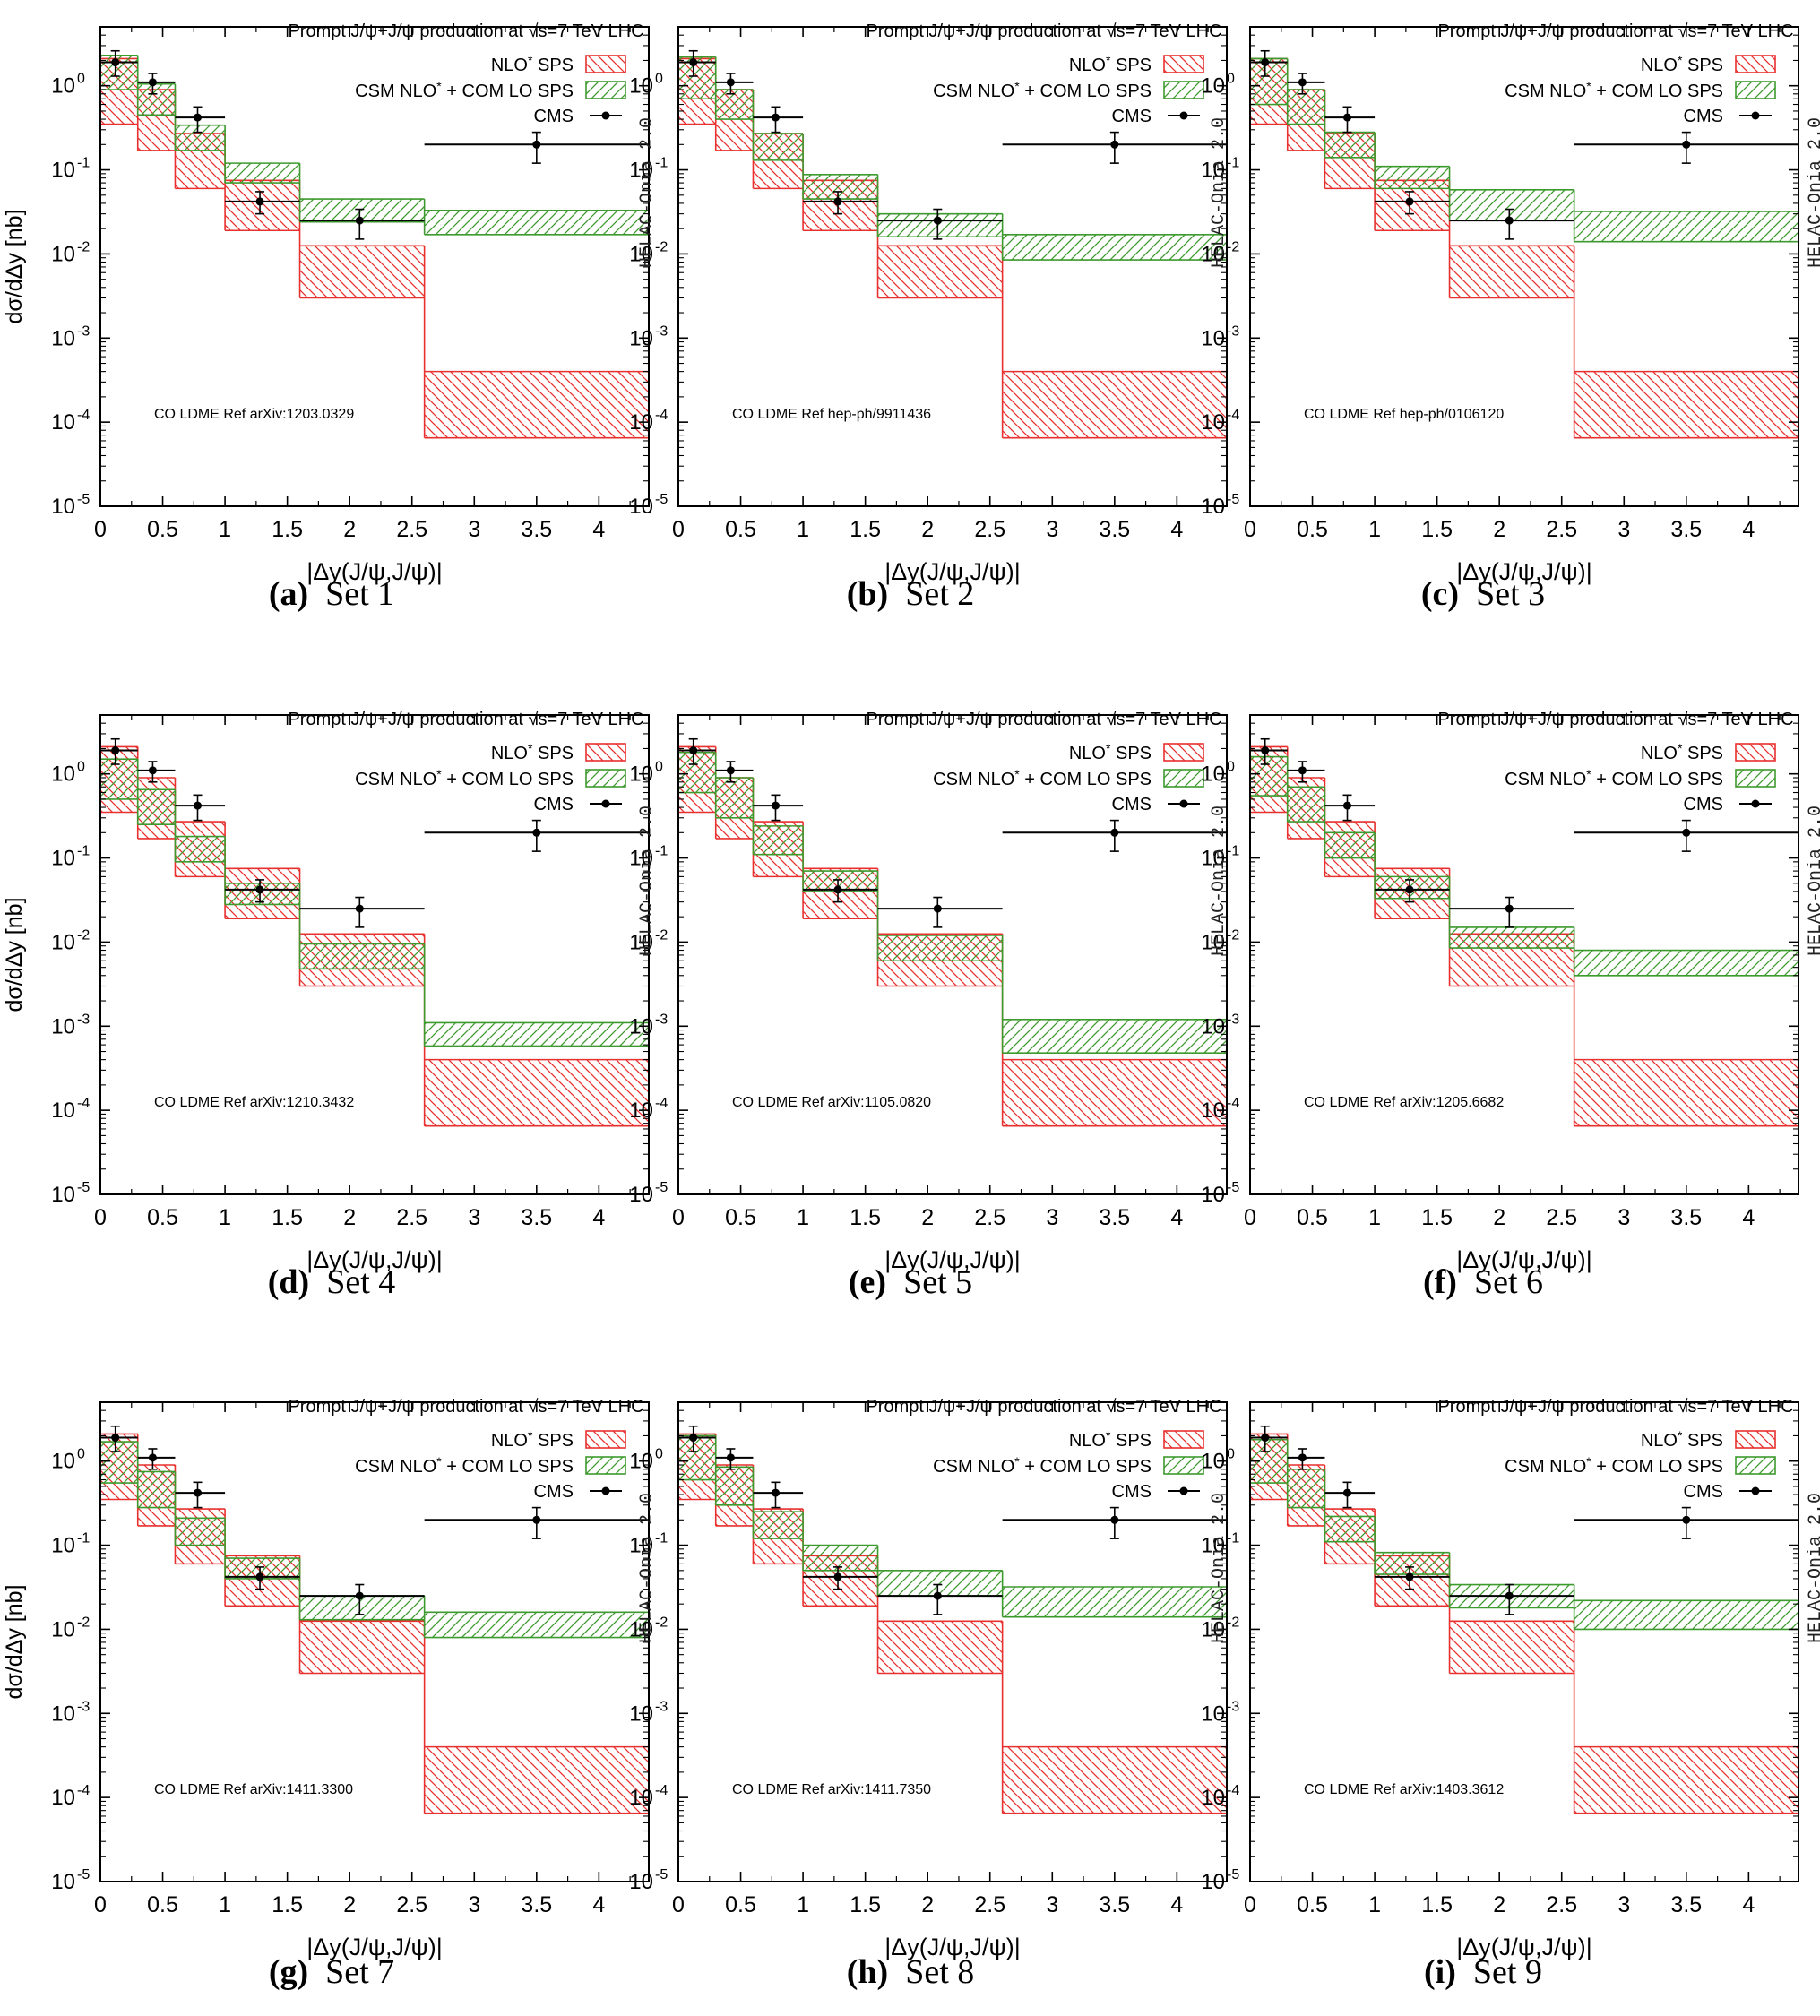 Image resolution: width=1820 pixels, height=2016 pixels. Describe the element at coordinates (1233, 164) in the screenshot. I see `y-tick-exponent: -1` at that location.